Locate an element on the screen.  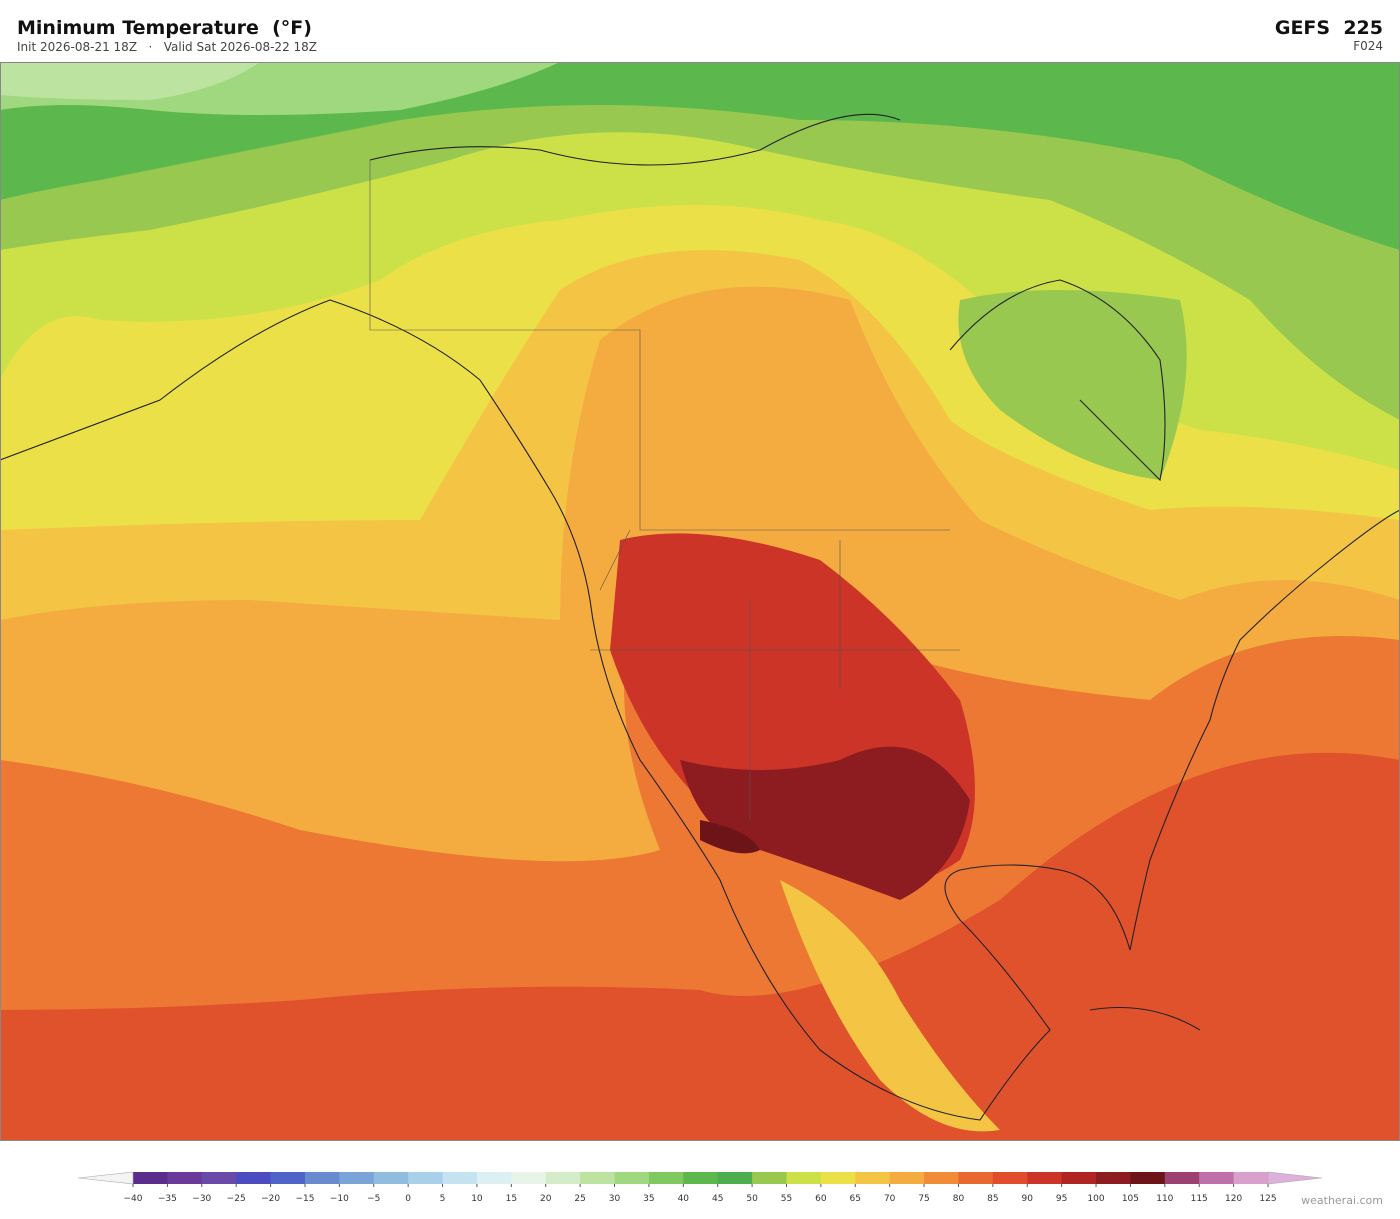
colorbar-tick-label: −40 is located at coordinates (133, 1199).